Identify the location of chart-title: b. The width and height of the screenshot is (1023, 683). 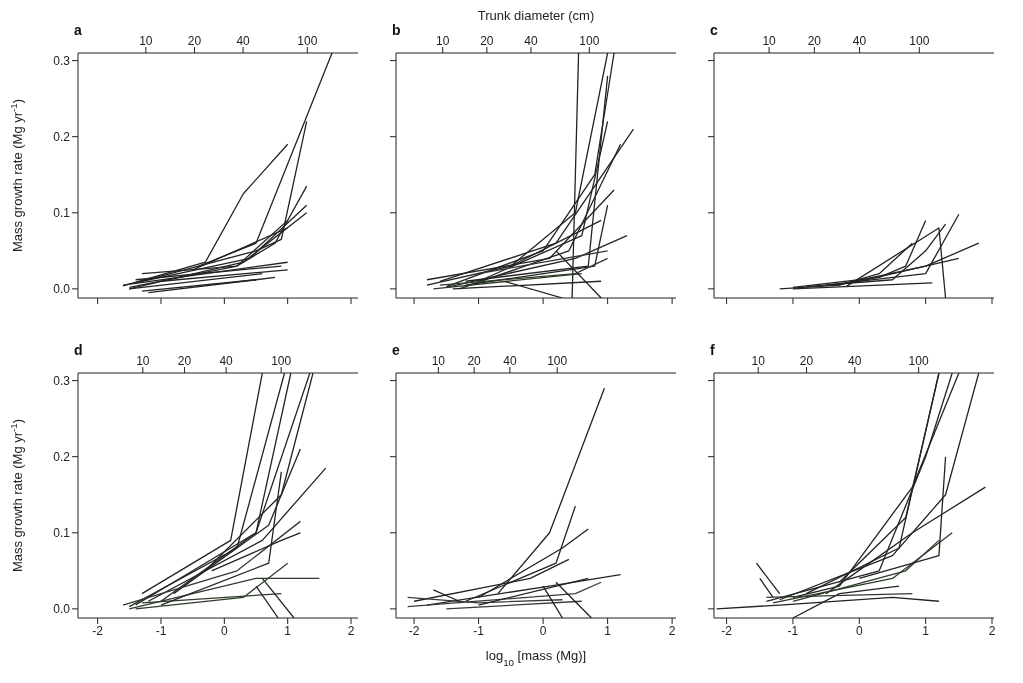
(396, 30).